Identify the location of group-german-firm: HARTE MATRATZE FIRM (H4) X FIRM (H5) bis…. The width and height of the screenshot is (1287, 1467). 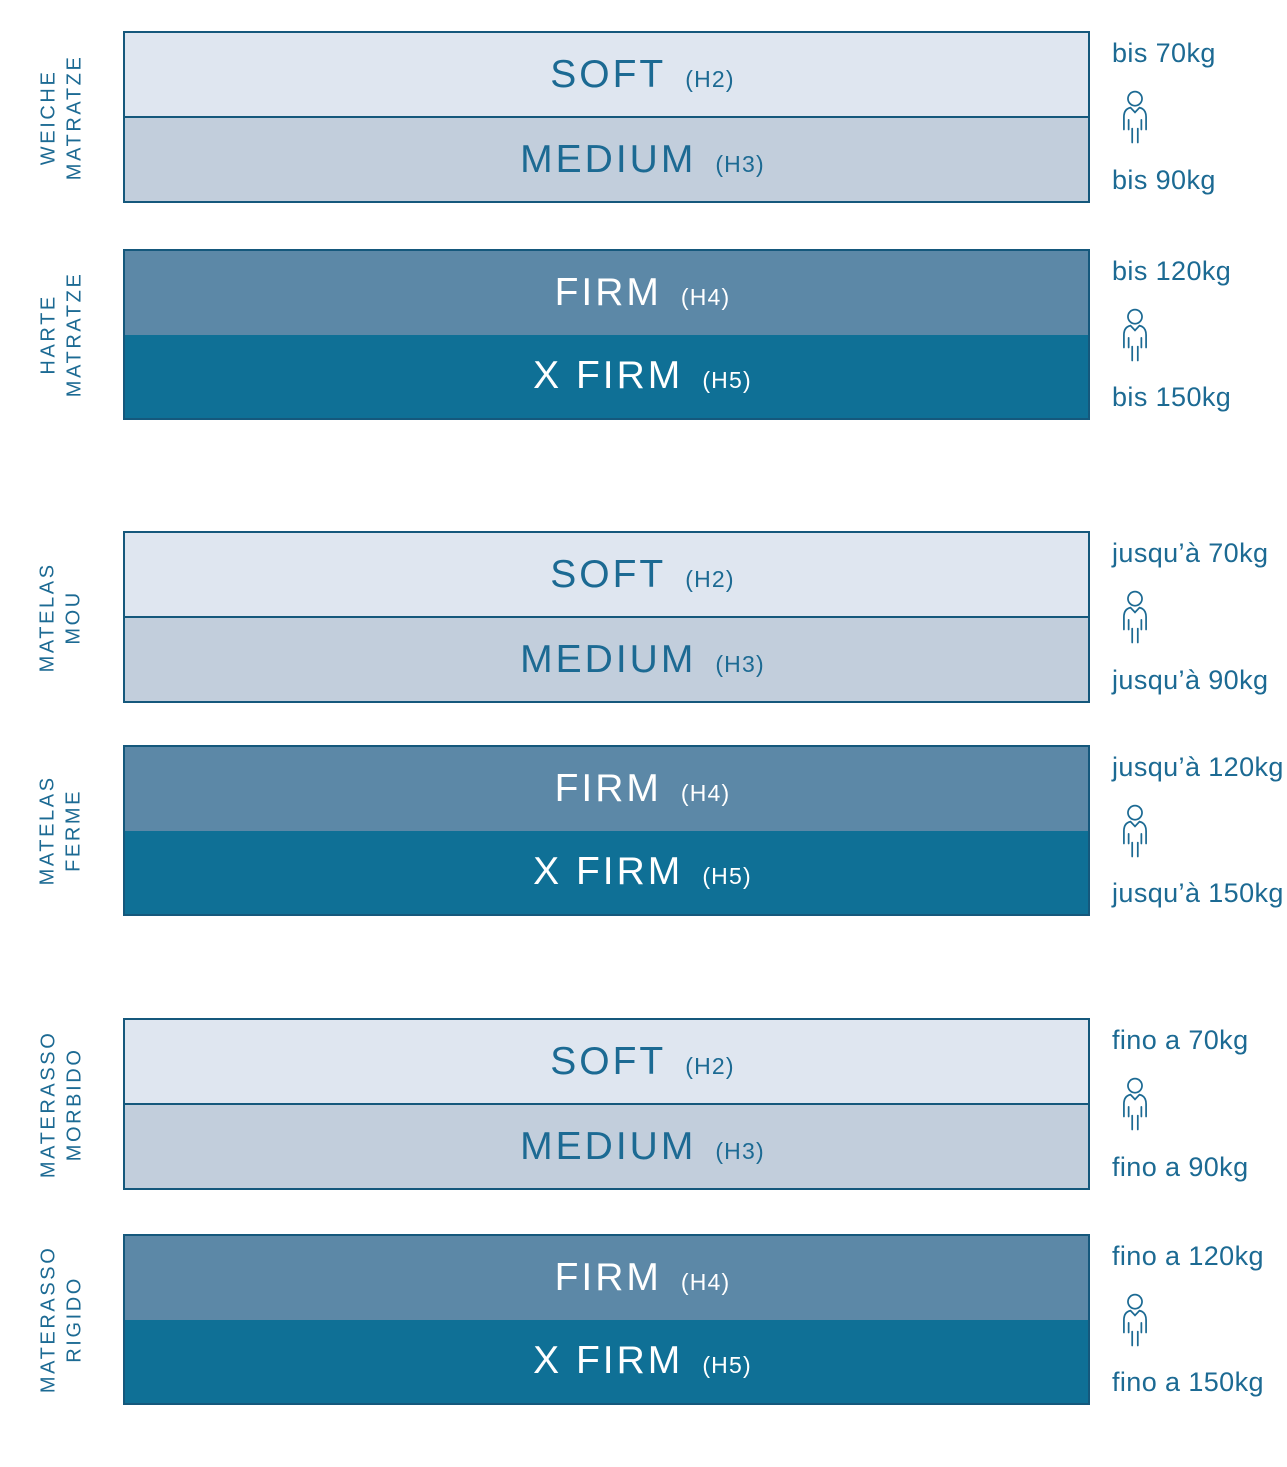
(643, 334).